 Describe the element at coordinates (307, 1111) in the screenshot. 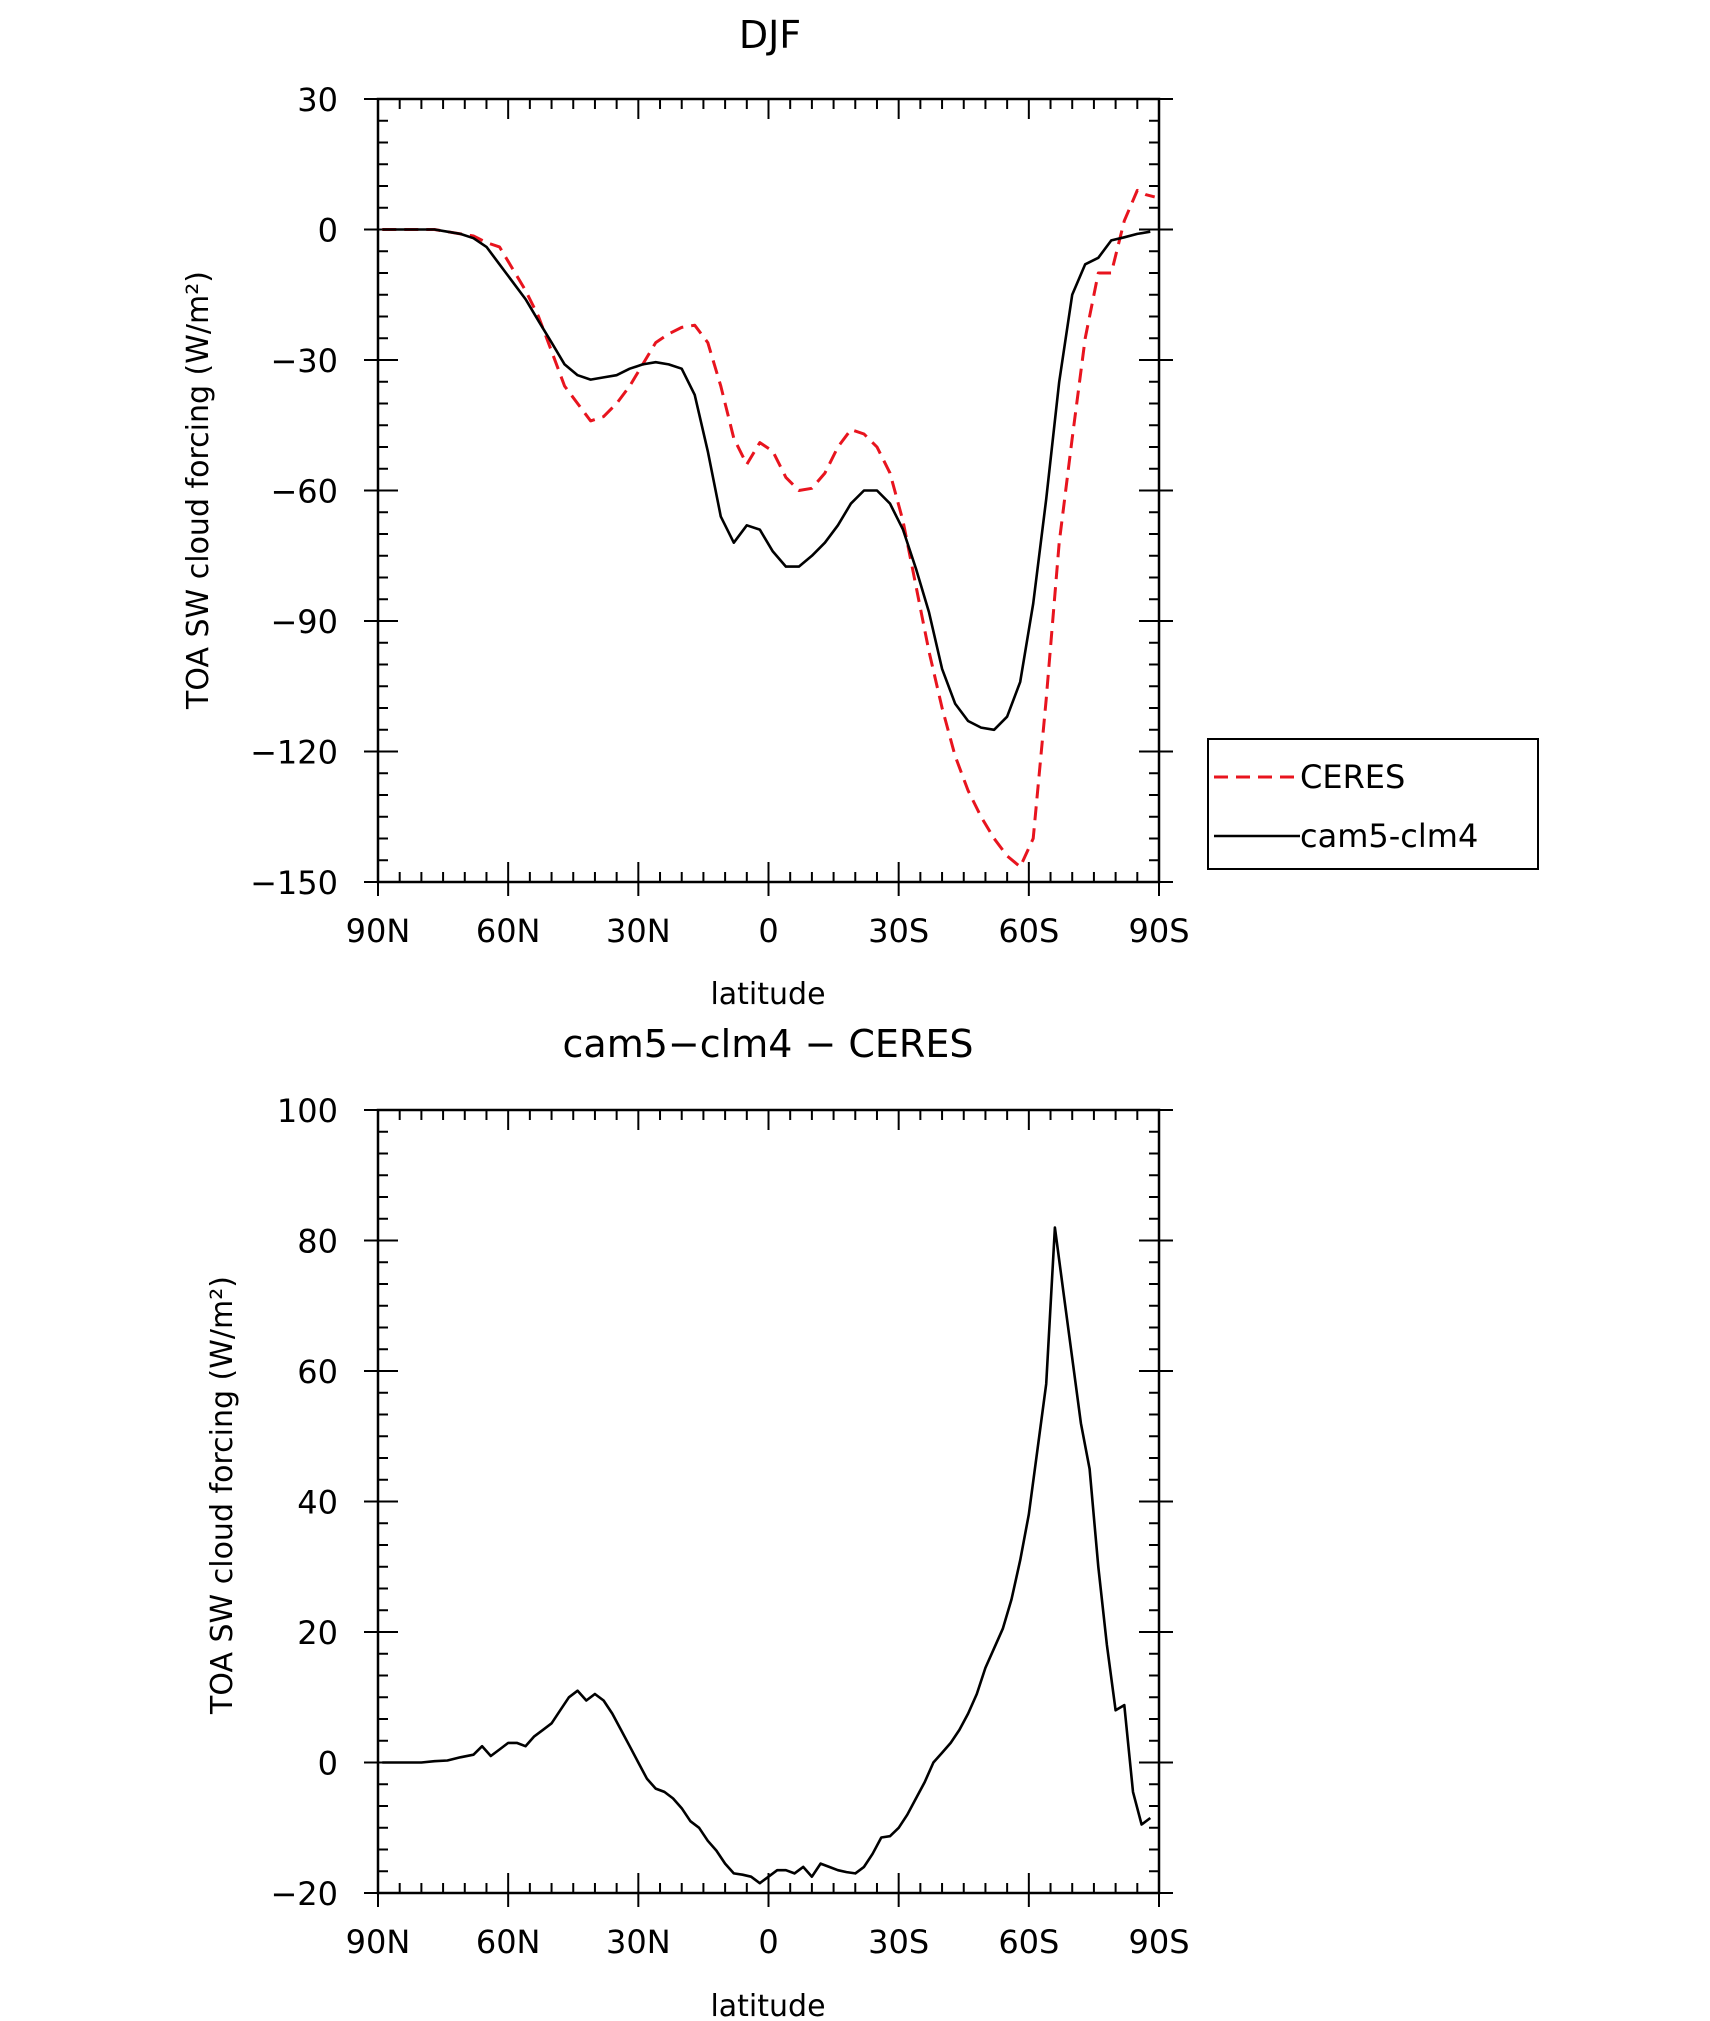

I see `bottom-y-tick-label: 100` at that location.